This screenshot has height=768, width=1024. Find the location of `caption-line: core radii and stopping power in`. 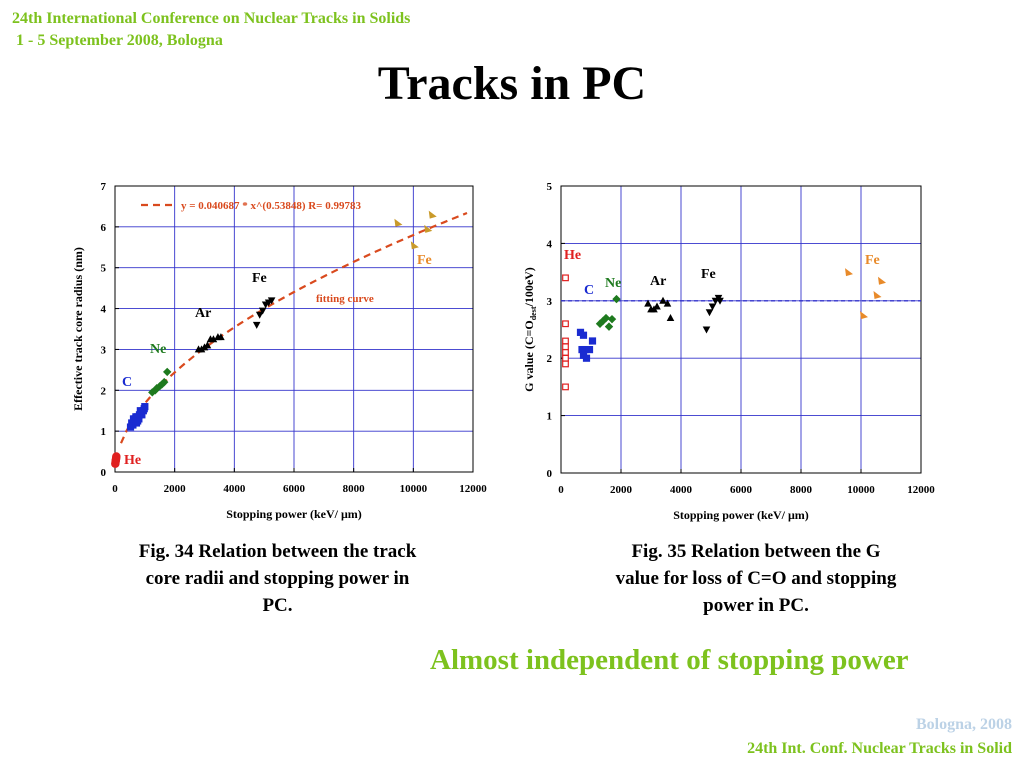

caption-line: core radii and stopping power in is located at coordinates (277, 578).